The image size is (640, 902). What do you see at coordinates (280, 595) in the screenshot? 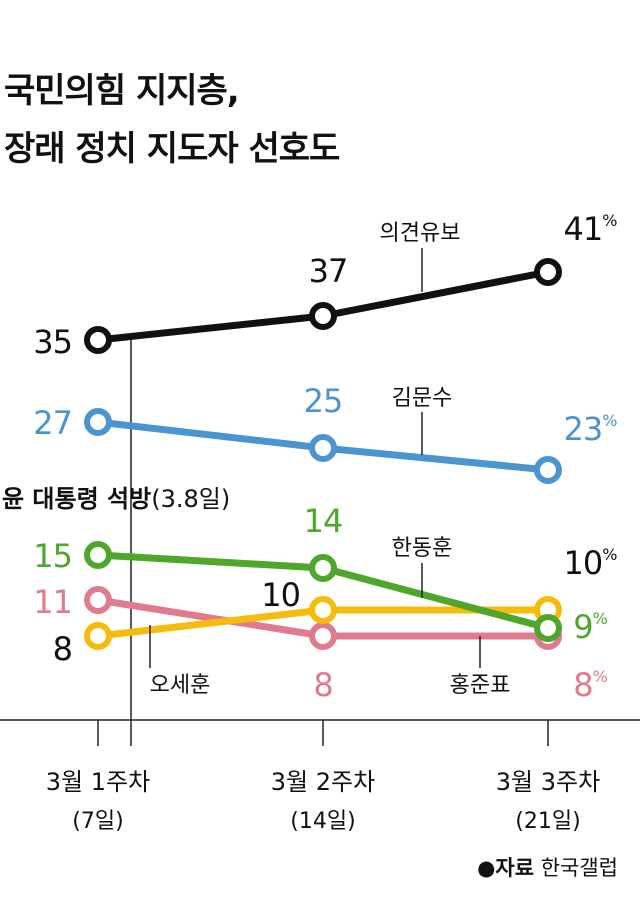
I see `data-label: 10` at bounding box center [280, 595].